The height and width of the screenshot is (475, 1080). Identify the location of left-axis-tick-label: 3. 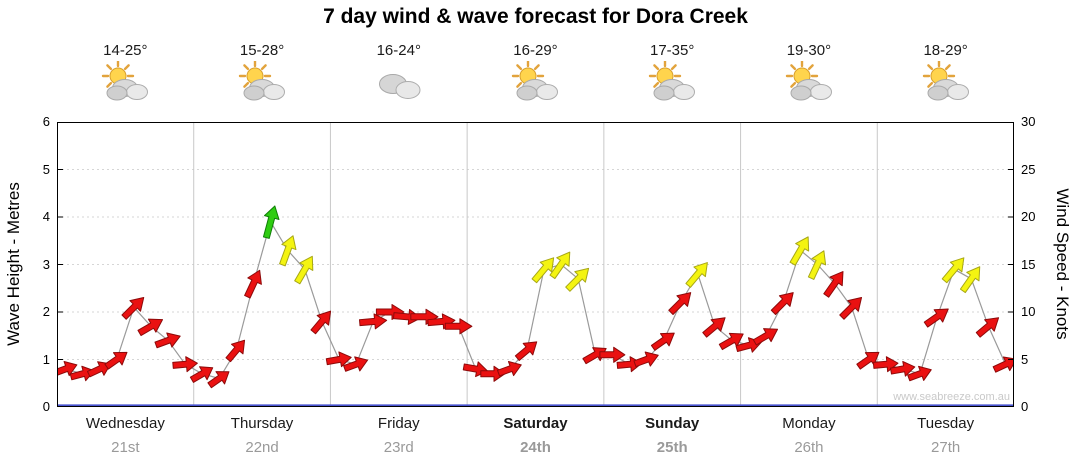
(46, 264).